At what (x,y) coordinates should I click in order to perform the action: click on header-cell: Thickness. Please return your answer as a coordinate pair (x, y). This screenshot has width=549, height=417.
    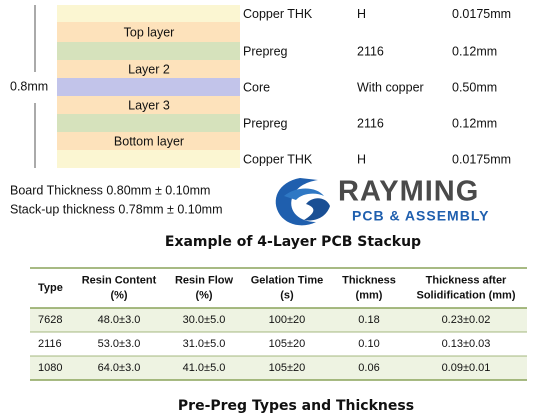
    Looking at the image, I should click on (369, 280).